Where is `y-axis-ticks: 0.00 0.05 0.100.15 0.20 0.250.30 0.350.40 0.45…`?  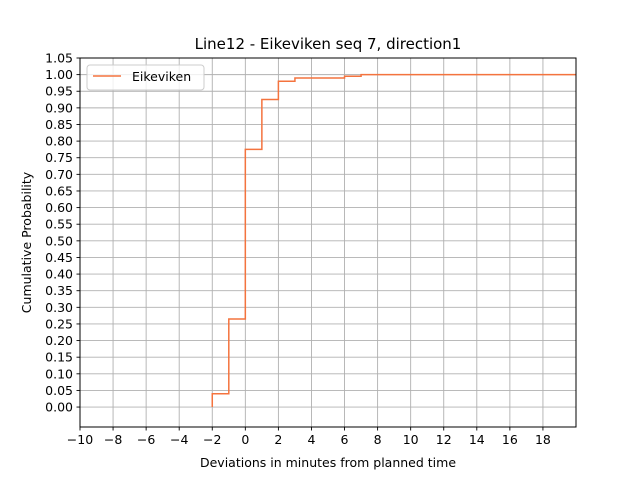
y-axis-ticks: 0.00 0.05 0.100.15 0.20 0.250.30 0.350.40 0.45… is located at coordinates (62, 233).